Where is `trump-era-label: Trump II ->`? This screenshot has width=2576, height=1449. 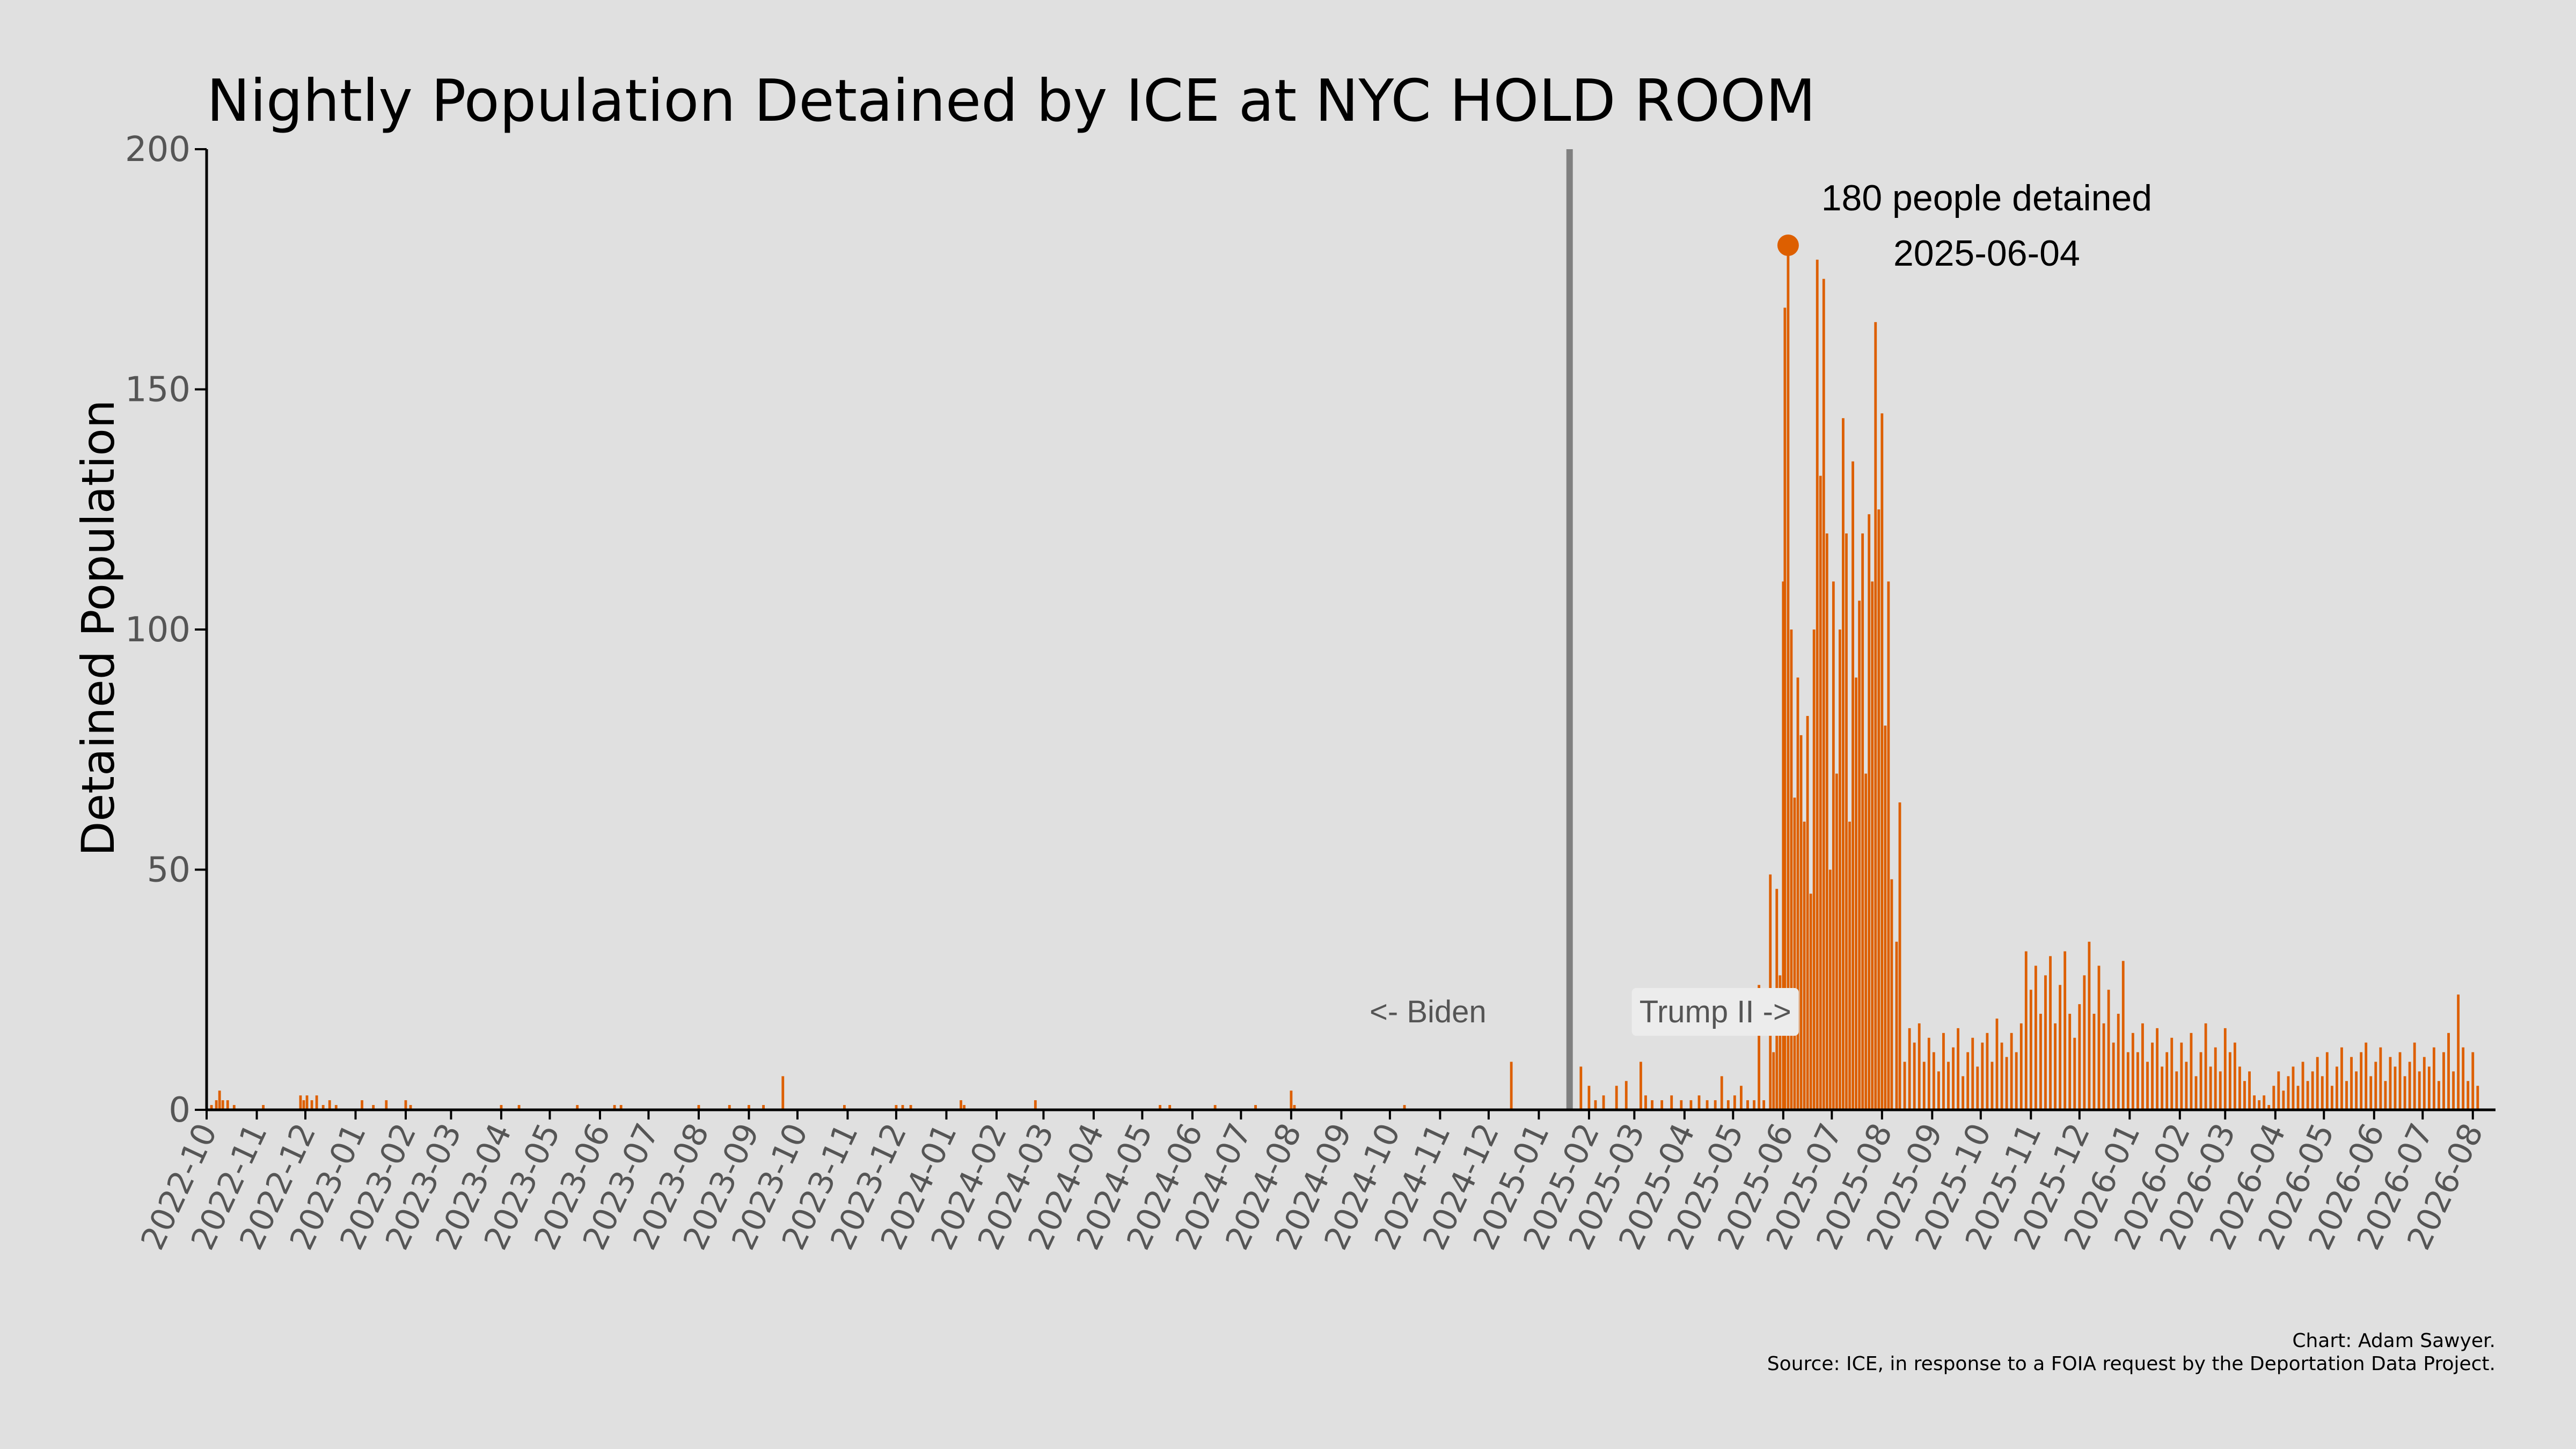 trump-era-label: Trump II -> is located at coordinates (1715, 1011).